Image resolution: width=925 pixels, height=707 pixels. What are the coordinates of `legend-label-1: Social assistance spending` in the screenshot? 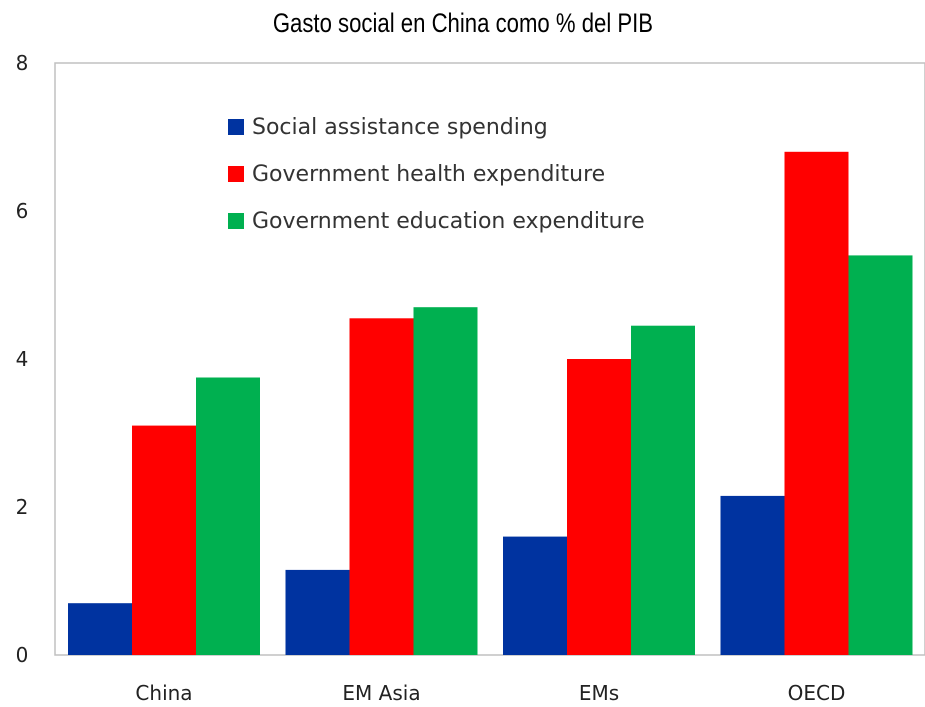 It's located at (400, 127).